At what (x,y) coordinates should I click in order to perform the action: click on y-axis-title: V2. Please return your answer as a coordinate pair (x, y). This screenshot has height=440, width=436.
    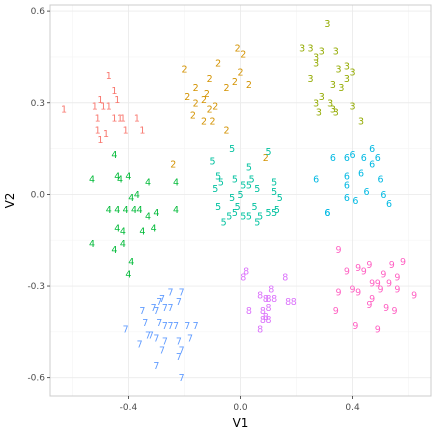
    Looking at the image, I should click on (10, 201).